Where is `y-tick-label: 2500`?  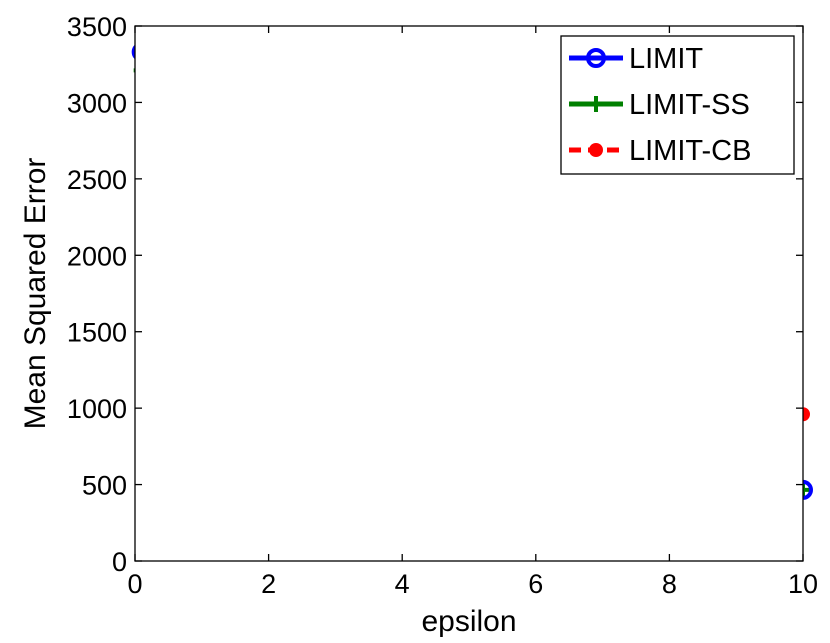
y-tick-label: 2500 is located at coordinates (97, 180).